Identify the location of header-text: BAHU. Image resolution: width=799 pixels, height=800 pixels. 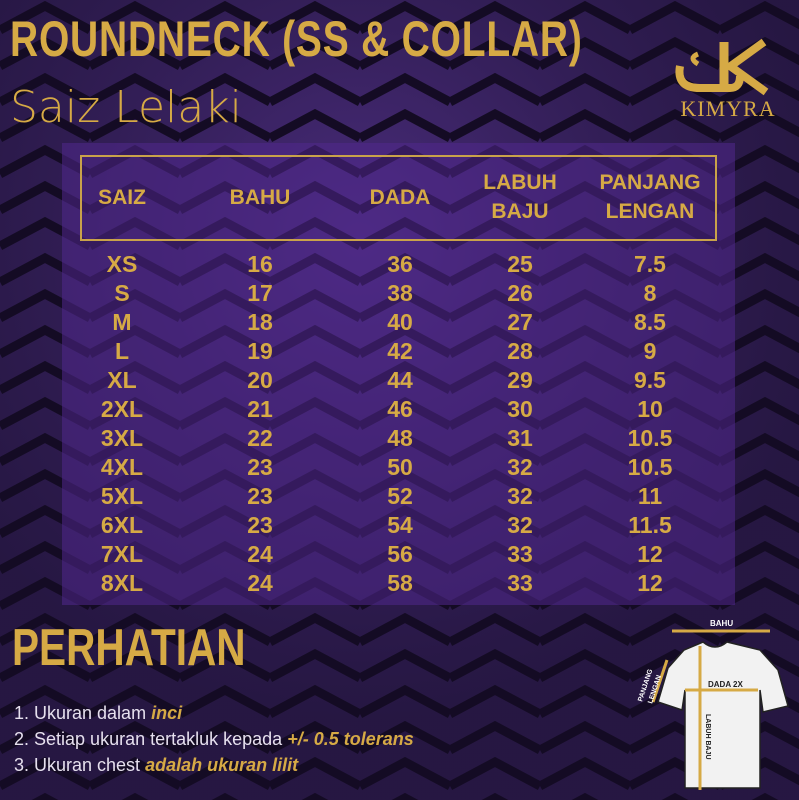
(260, 197).